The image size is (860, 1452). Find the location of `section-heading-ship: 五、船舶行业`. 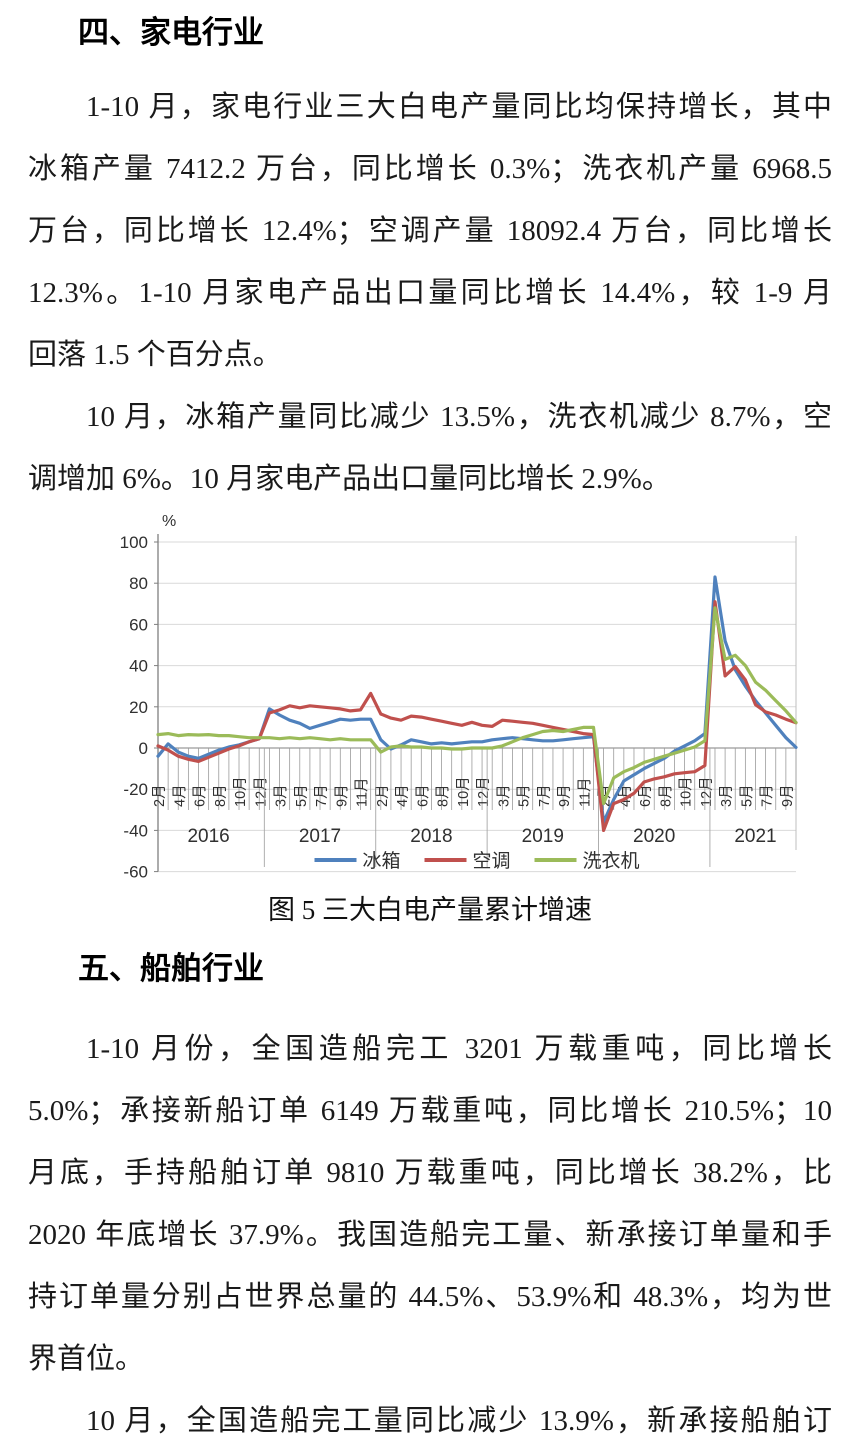

section-heading-ship: 五、船舶行业 is located at coordinates (171, 968).